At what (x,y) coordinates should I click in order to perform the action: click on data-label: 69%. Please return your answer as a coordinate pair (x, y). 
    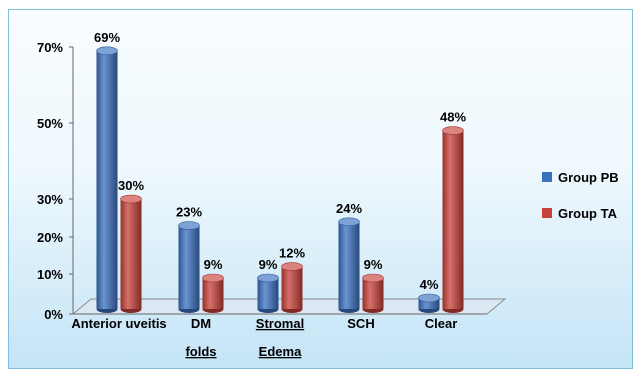
    Looking at the image, I should click on (107, 37).